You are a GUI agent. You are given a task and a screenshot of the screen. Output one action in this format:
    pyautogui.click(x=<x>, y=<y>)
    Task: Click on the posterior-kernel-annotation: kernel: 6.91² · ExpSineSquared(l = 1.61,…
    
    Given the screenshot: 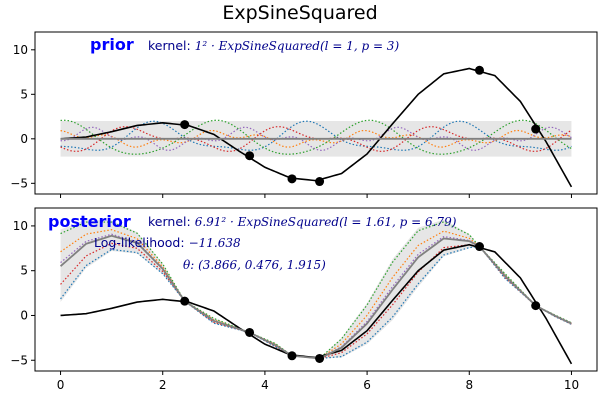 What is the action you would take?
    pyautogui.click(x=302, y=221)
    